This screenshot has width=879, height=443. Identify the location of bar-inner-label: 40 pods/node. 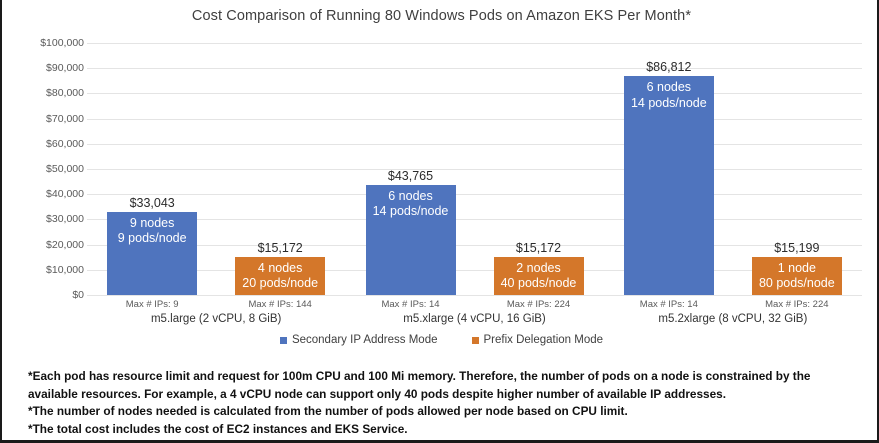
(538, 283).